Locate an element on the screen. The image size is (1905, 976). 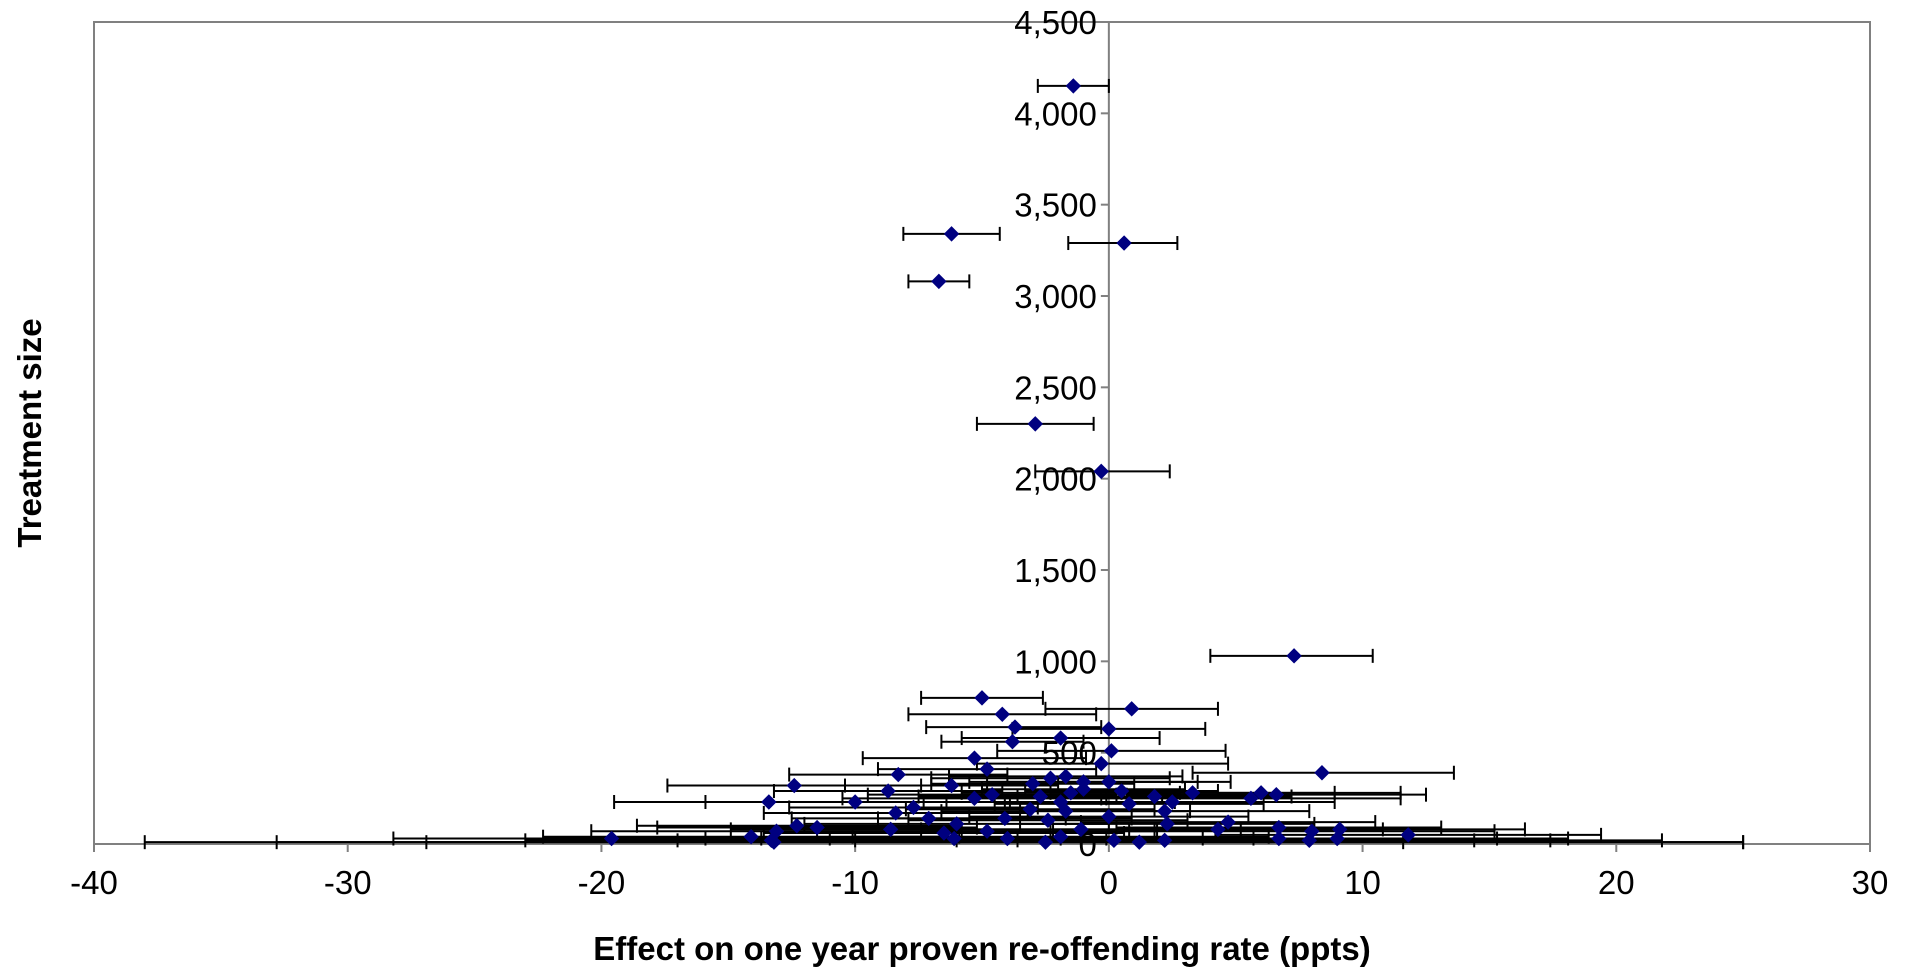
y-tick-label: 0 is located at coordinates (1087, 844).